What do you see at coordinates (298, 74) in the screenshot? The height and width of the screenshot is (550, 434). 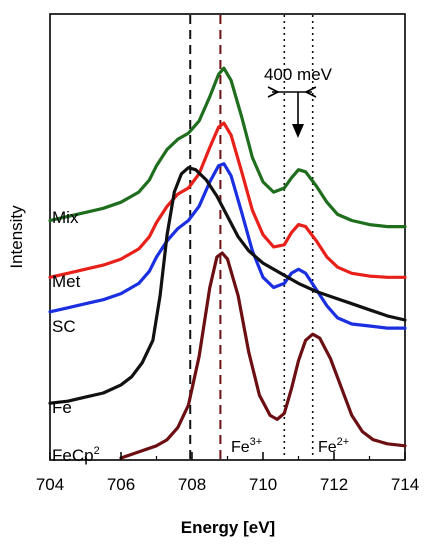 I see `separation-label: 400 meV` at bounding box center [298, 74].